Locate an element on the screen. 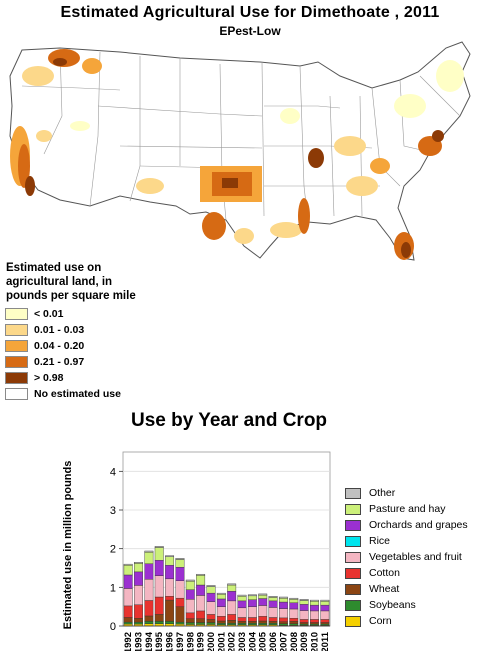 The image size is (500, 651). legend-label: Vegetables and fruit is located at coordinates (415, 557).